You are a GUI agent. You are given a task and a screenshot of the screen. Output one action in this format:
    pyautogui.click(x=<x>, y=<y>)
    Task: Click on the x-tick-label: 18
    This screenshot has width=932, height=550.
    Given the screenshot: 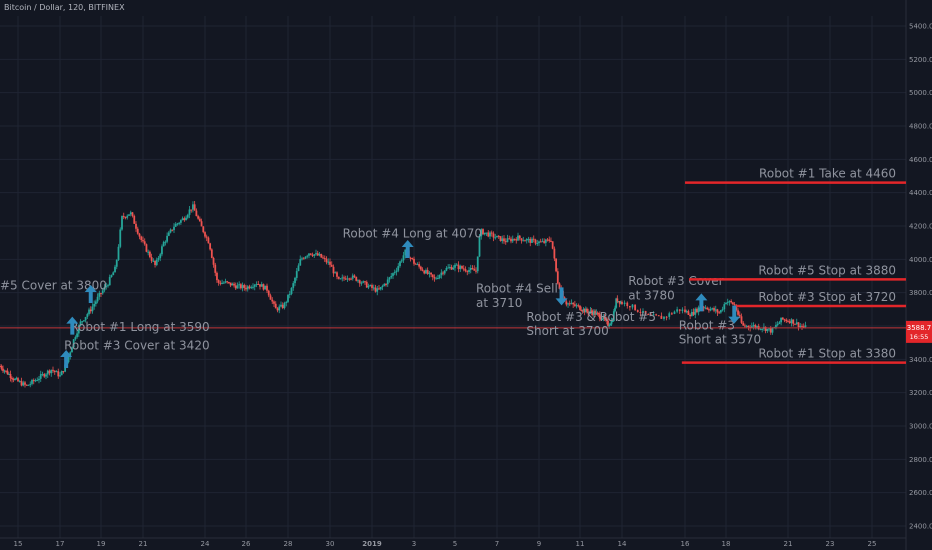 What is the action you would take?
    pyautogui.click(x=726, y=544)
    